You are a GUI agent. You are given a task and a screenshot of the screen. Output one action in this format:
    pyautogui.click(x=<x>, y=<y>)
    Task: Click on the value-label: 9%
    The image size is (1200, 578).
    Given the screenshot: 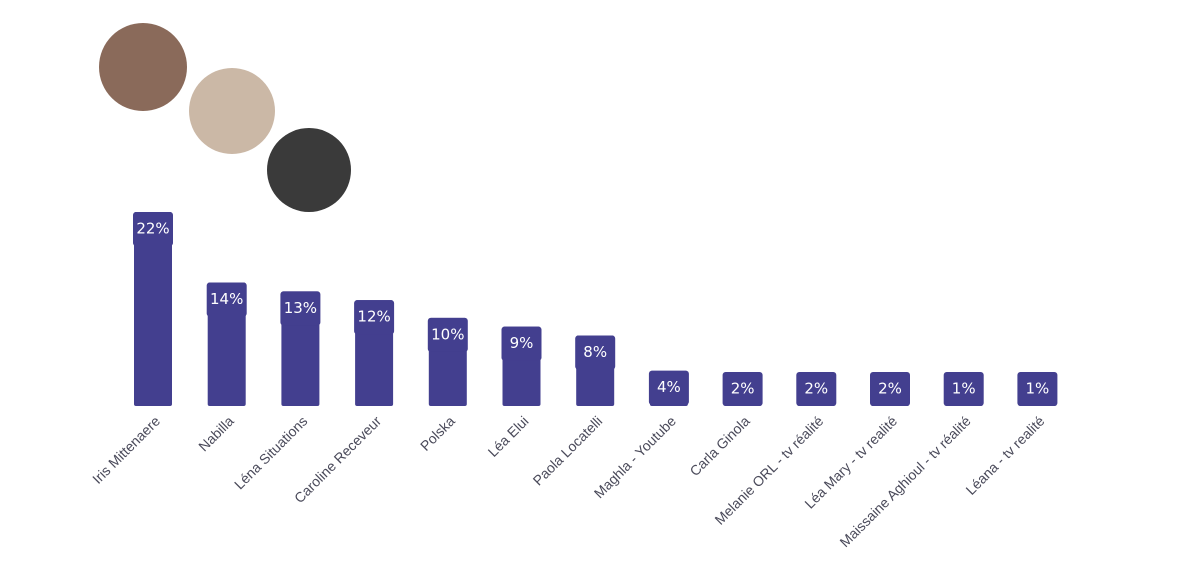 What is the action you would take?
    pyautogui.click(x=522, y=343)
    